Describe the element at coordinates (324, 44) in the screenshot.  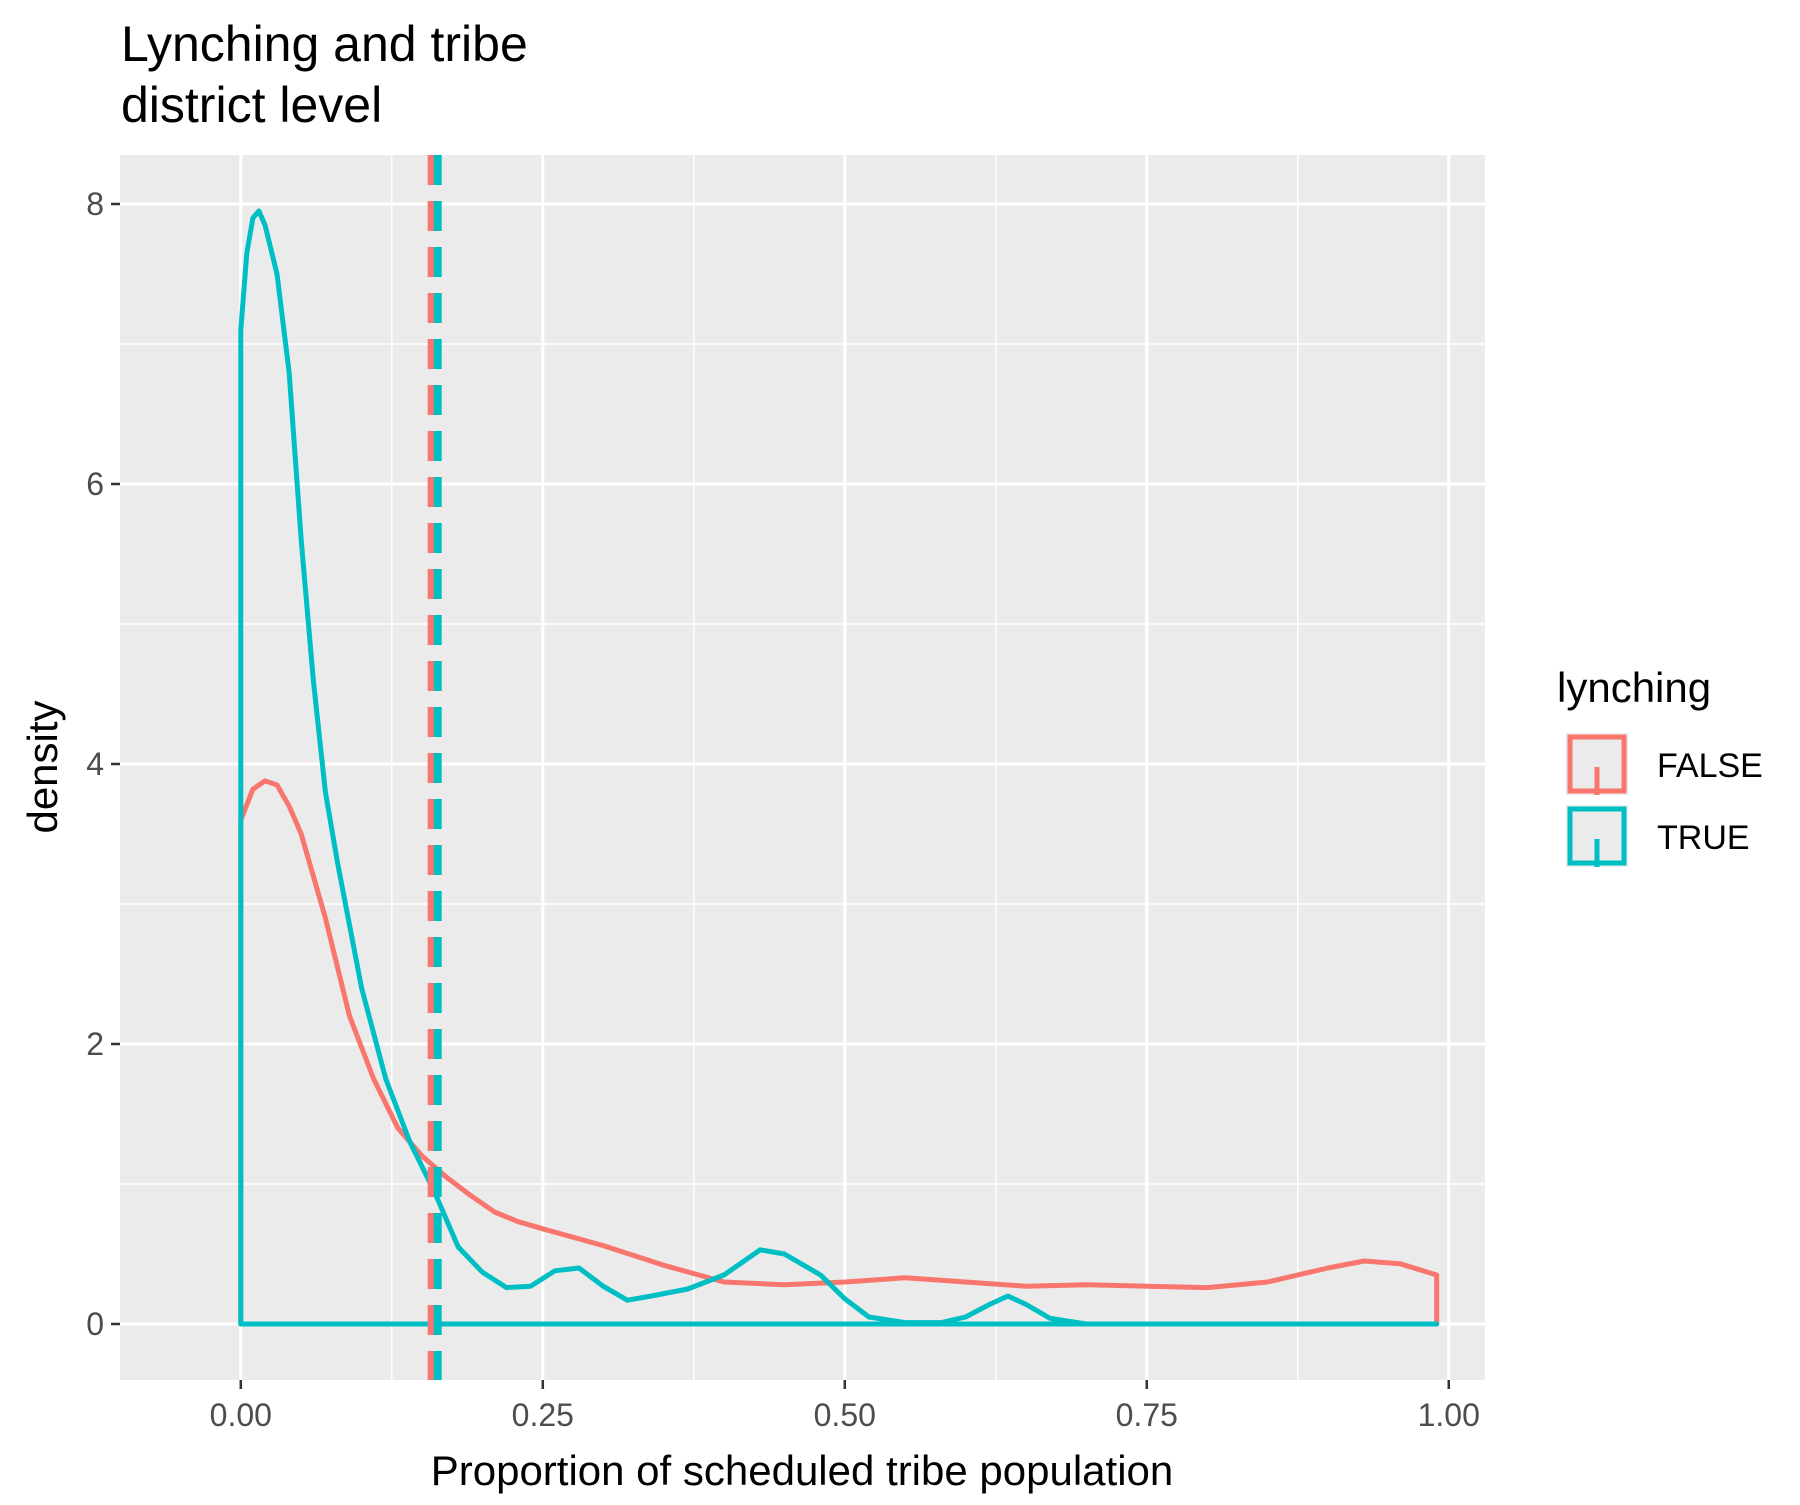
I see `chart-title-line-1: Lynching and tribe` at that location.